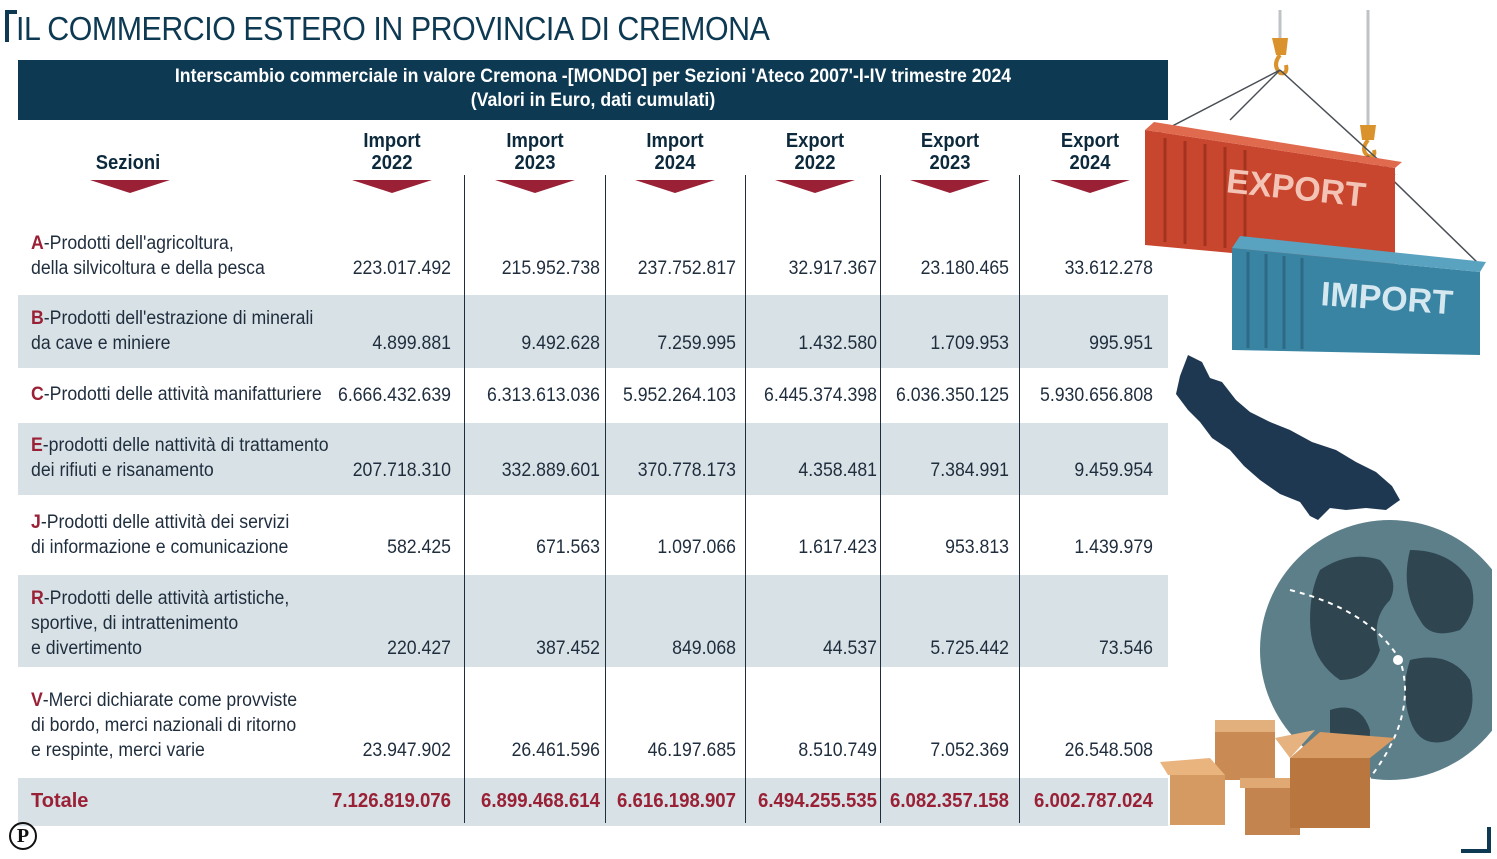 The width and height of the screenshot is (1497, 859). What do you see at coordinates (704, 648) in the screenshot?
I see `value-import-2024: 849.068` at bounding box center [704, 648].